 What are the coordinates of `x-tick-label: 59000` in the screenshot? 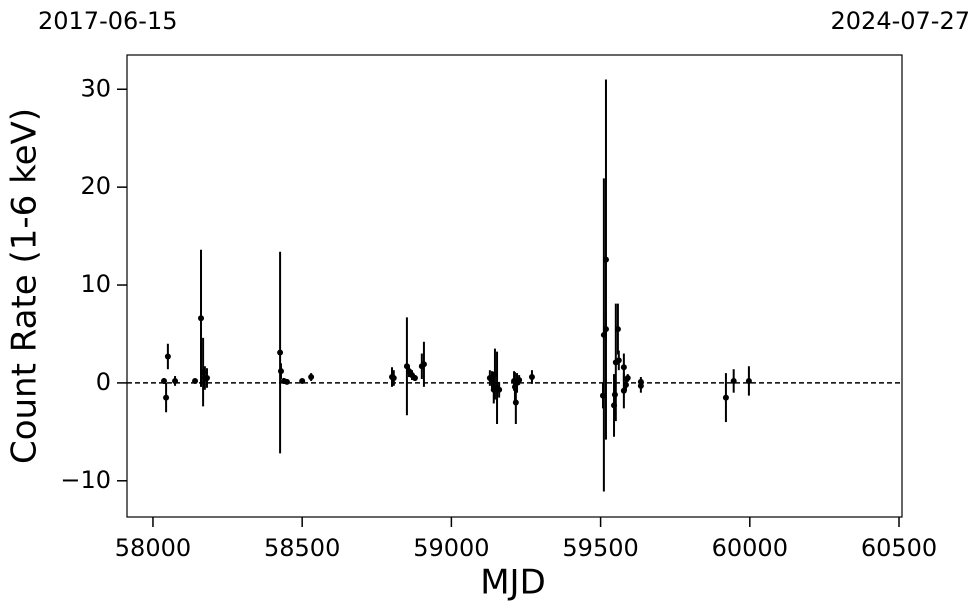 It's located at (451, 548).